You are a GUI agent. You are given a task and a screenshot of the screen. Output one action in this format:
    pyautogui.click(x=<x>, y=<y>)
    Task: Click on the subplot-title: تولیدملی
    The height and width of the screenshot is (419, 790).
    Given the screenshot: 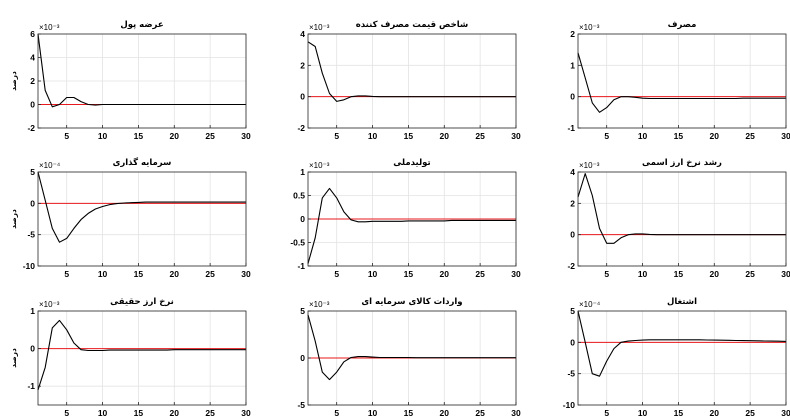 What is the action you would take?
    pyautogui.click(x=411, y=163)
    